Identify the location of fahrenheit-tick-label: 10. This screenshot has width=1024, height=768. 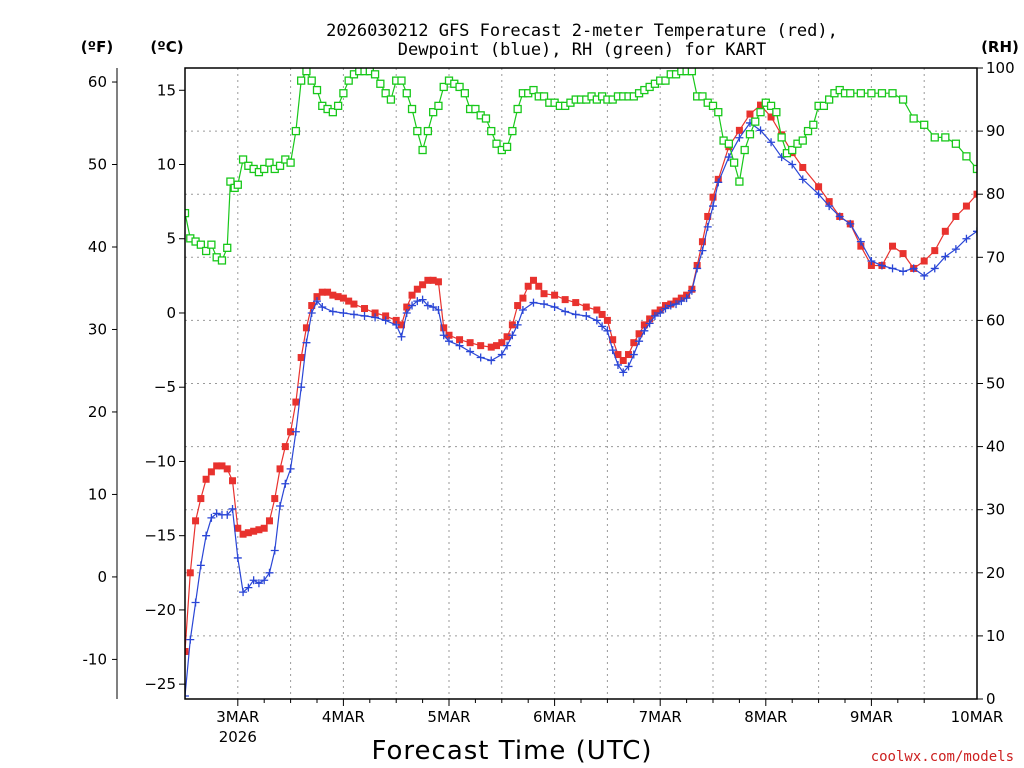
(97, 494).